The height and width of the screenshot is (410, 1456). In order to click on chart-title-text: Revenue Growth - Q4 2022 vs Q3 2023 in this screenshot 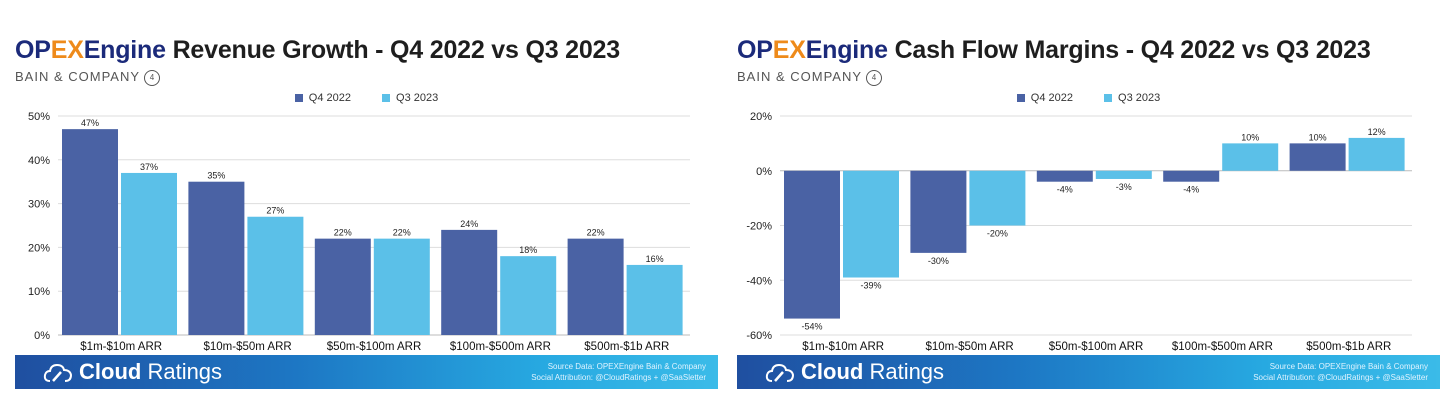, I will do `click(396, 50)`.